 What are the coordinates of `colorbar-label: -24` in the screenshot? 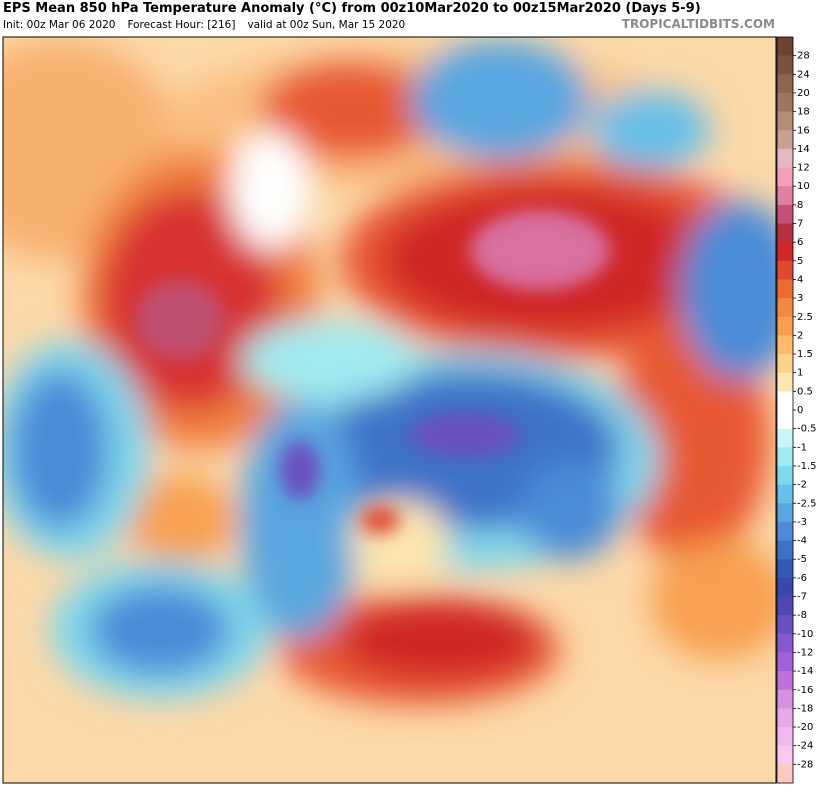 It's located at (805, 746).